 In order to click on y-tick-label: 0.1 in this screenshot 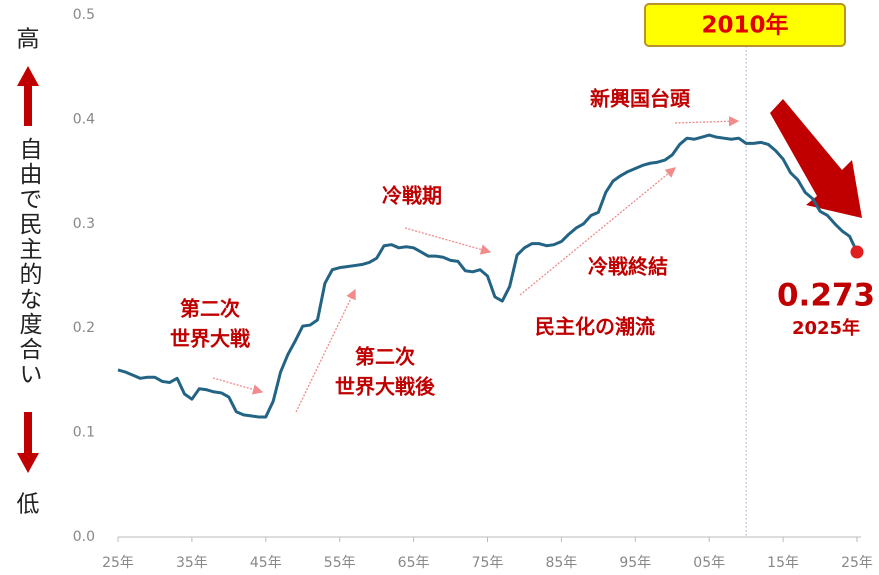, I will do `click(84, 433)`.